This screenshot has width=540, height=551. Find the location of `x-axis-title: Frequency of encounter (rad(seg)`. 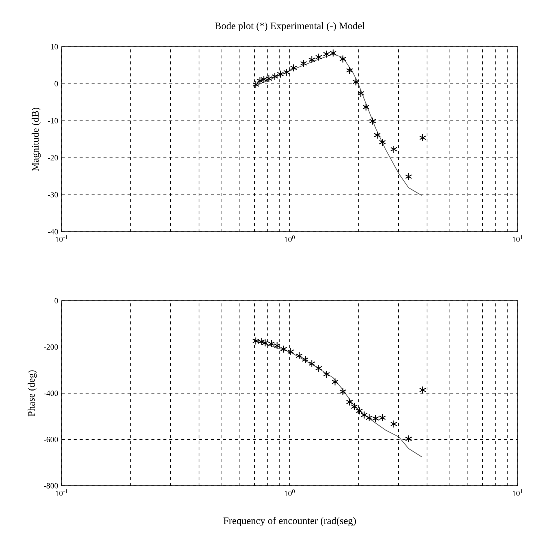

x-axis-title: Frequency of encounter (rad(seg) is located at coordinates (290, 521).